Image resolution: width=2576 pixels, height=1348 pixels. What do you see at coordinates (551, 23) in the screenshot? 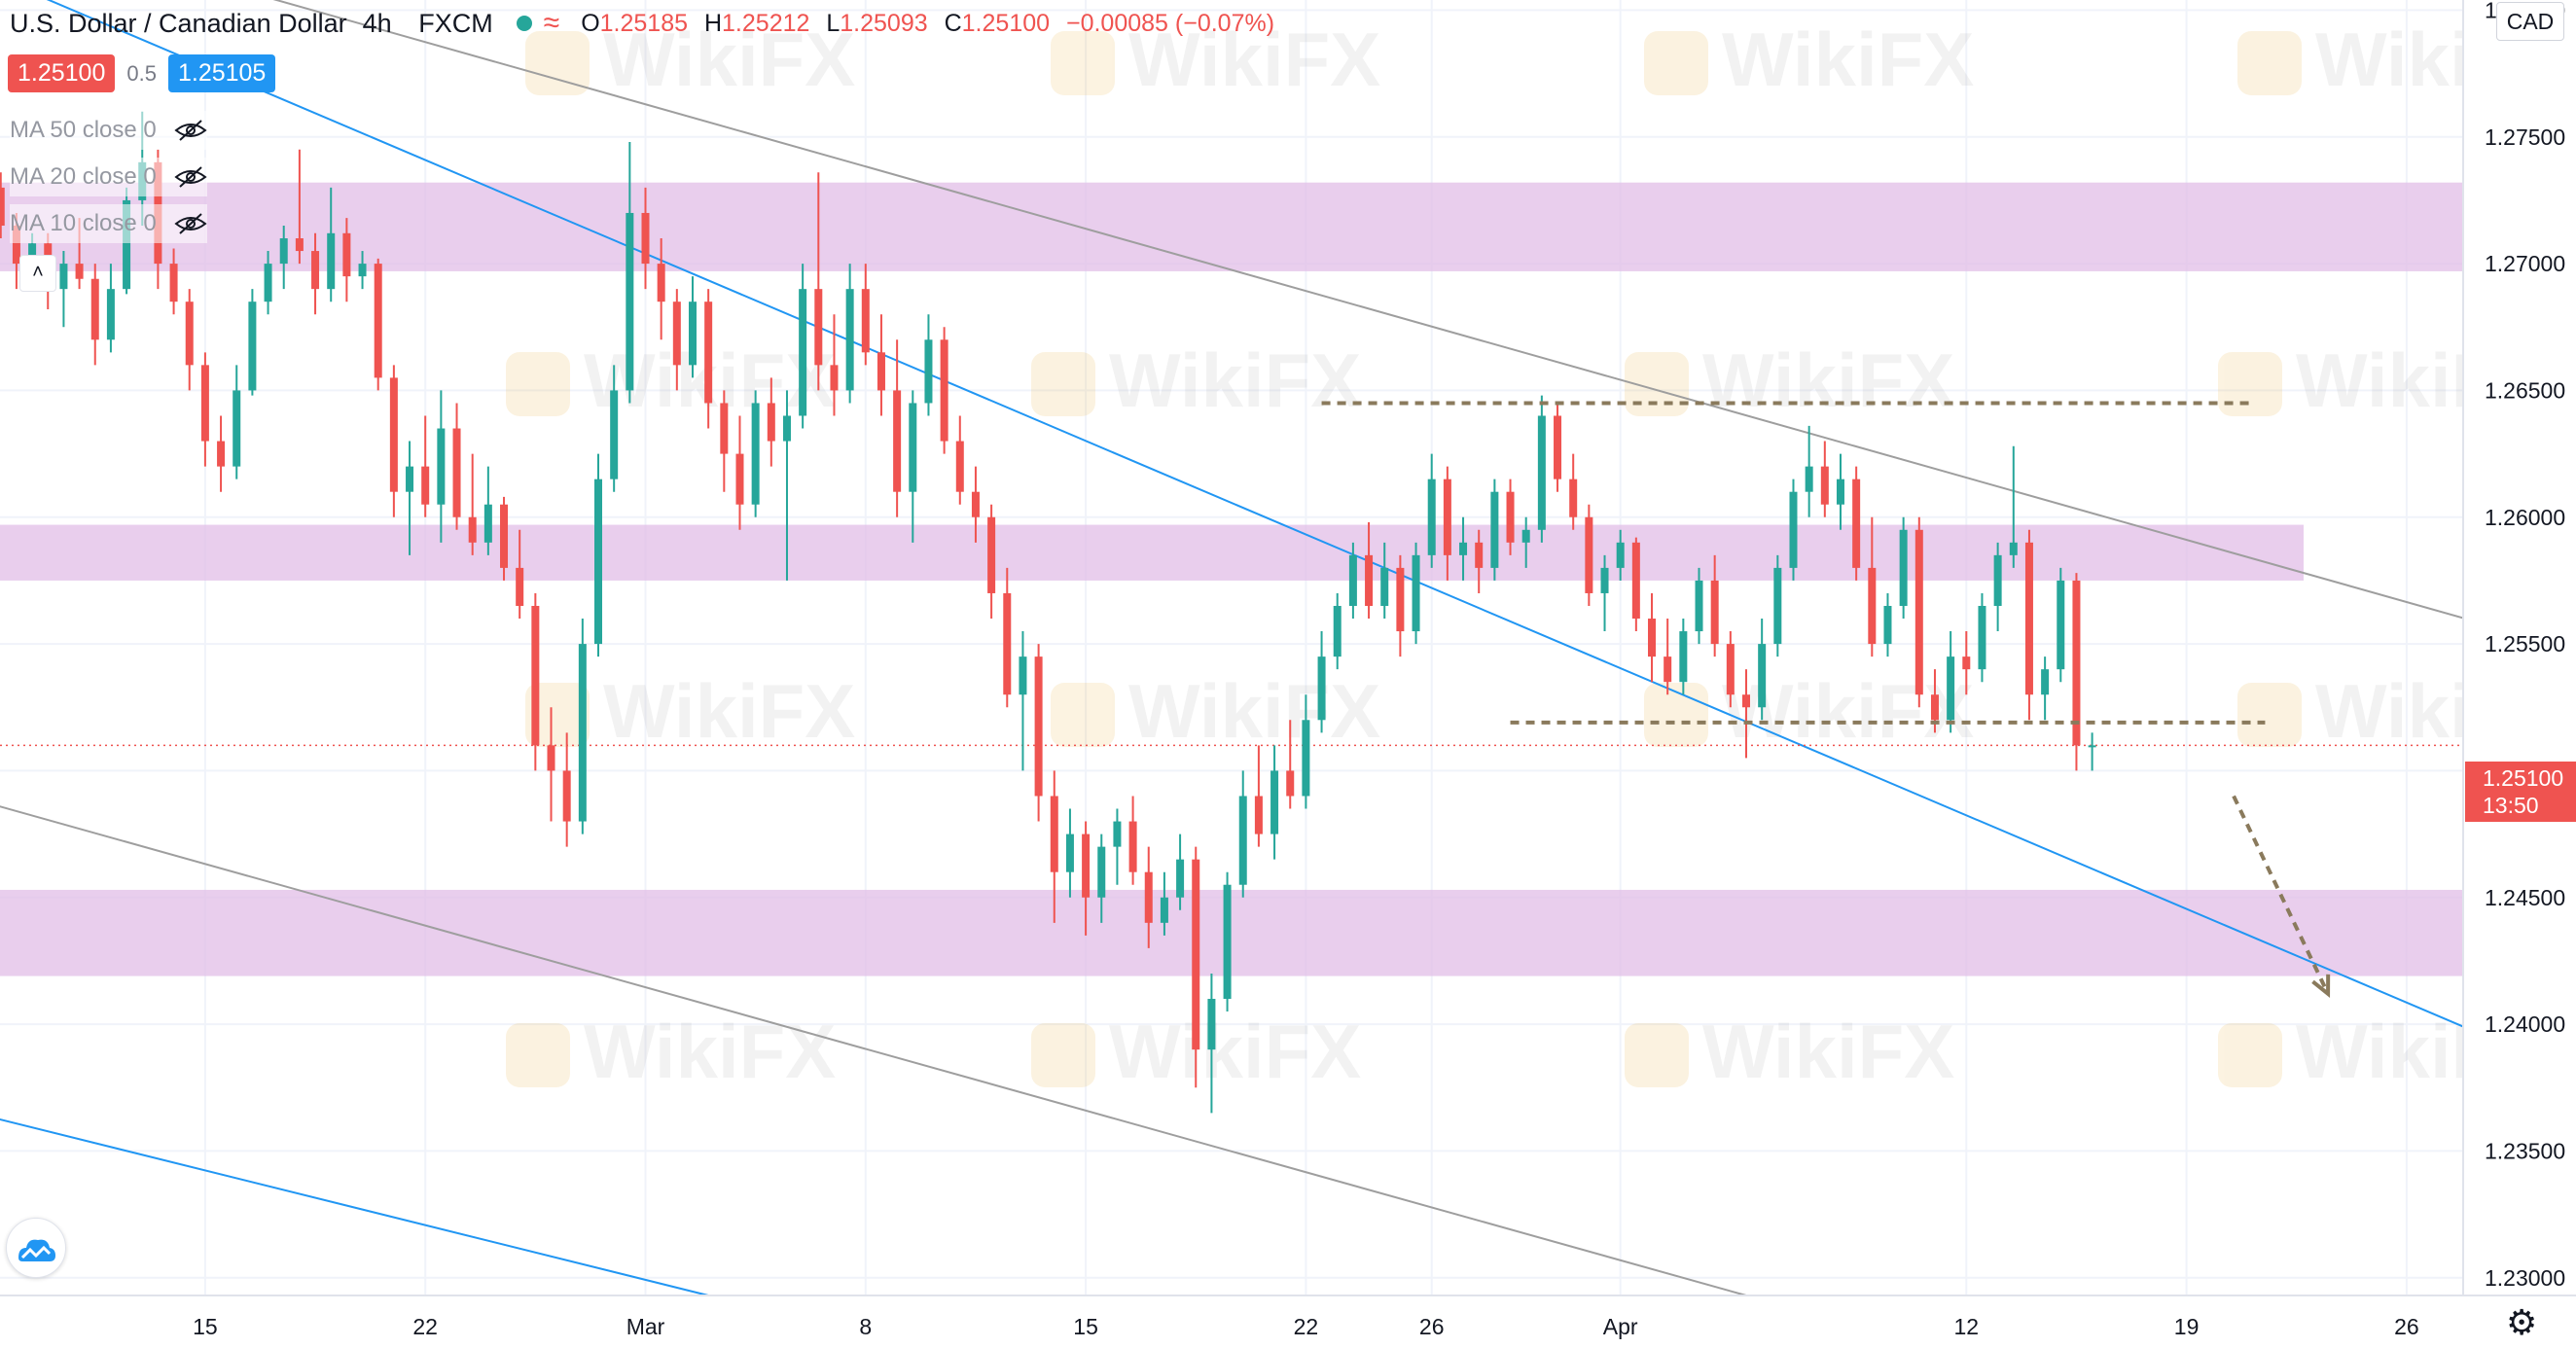
I see `wave-icon: ≈` at bounding box center [551, 23].